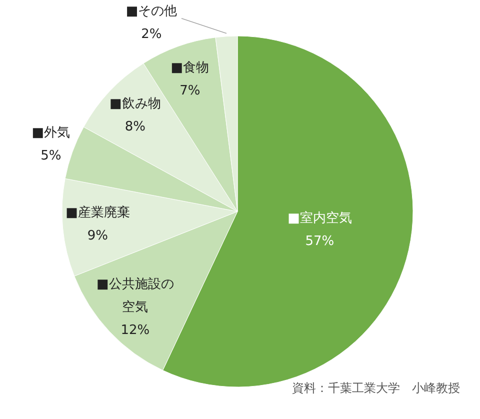 The width and height of the screenshot is (480, 419). Describe the element at coordinates (320, 218) in the screenshot. I see `slice-label: ■室内空気` at that location.